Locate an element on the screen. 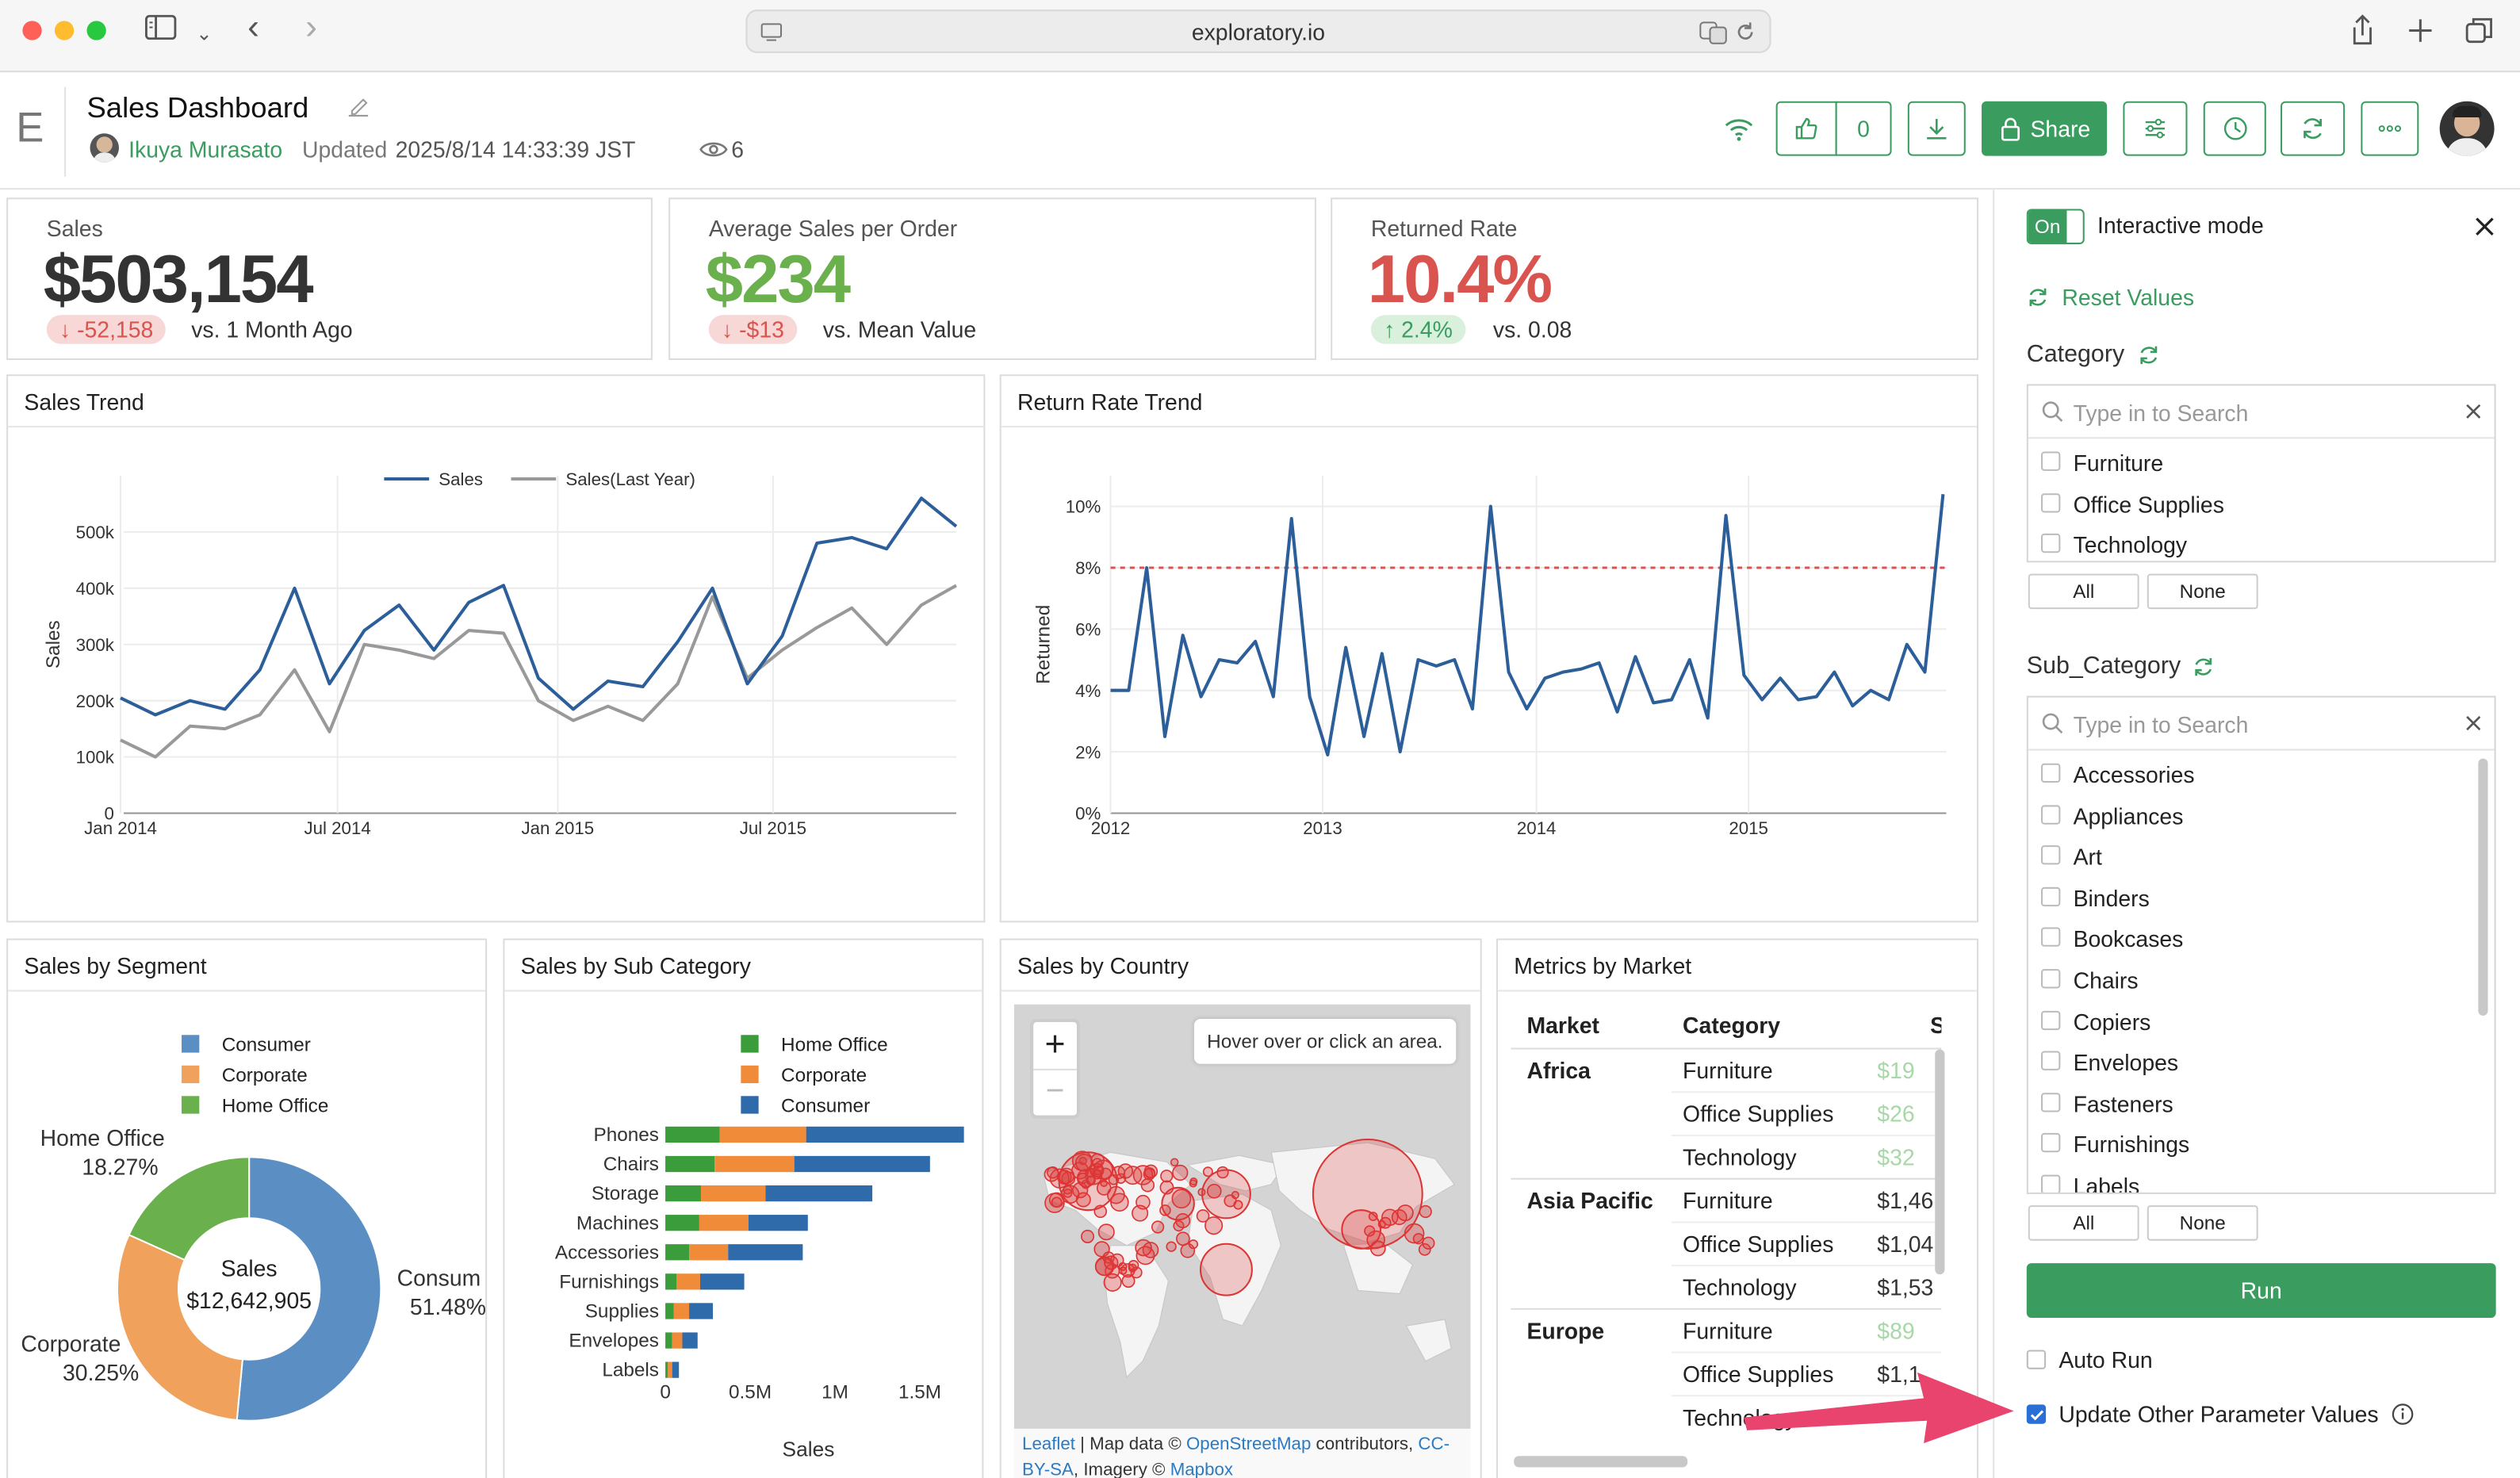 The width and height of the screenshot is (2520, 1478). author-link: Ikuya Murasato is located at coordinates (205, 149).